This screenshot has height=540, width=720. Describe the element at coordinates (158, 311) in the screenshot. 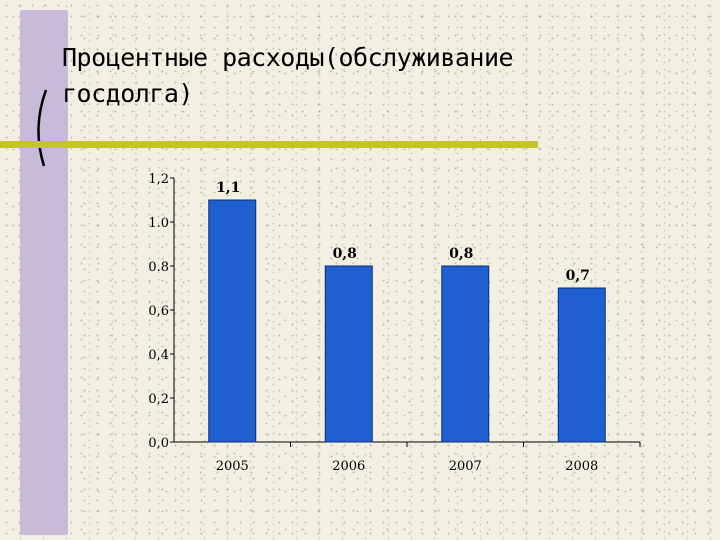

I see `y-tick-label: 0,6` at that location.